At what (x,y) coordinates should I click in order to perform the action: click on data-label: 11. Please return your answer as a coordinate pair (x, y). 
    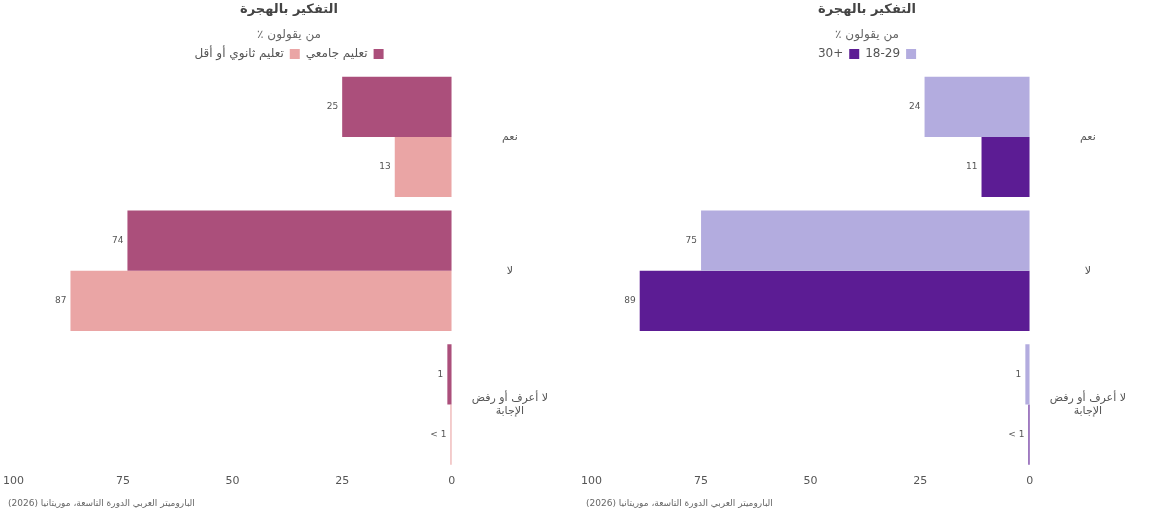
    Looking at the image, I should click on (972, 166).